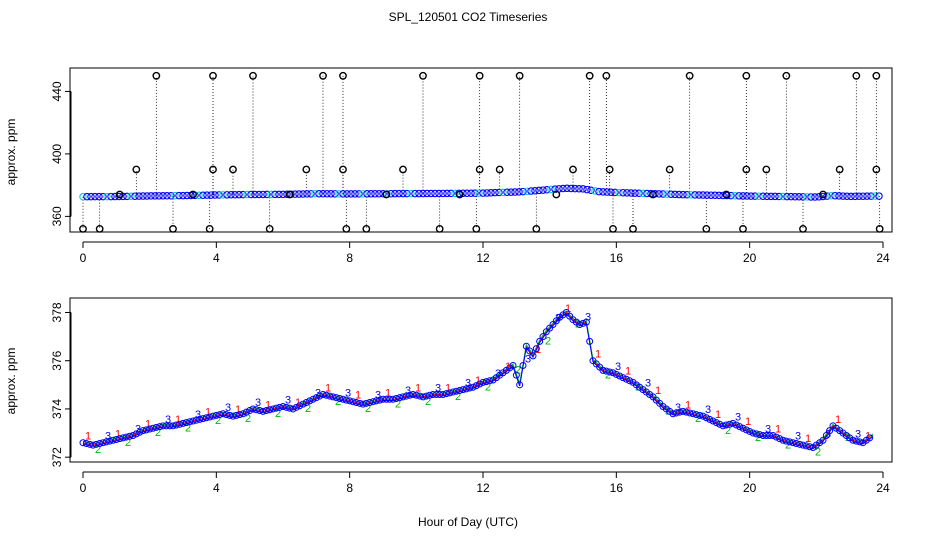 The image size is (936, 540). I want to click on bottom-x-tick-label: 24, so click(883, 488).